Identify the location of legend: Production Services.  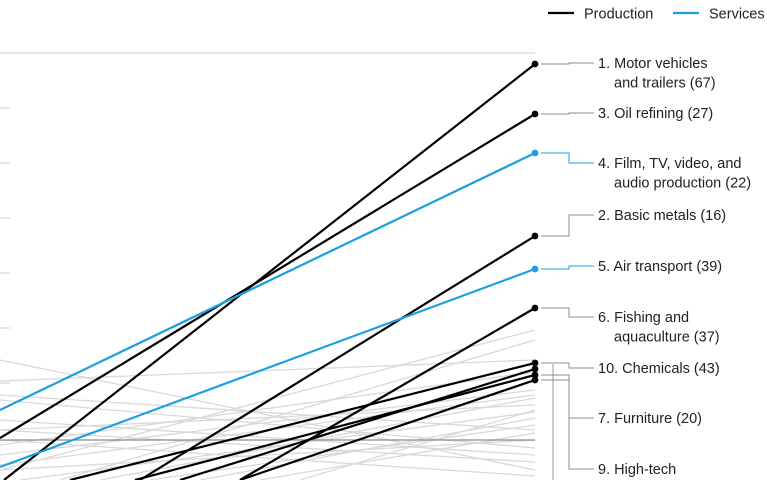
(656, 15).